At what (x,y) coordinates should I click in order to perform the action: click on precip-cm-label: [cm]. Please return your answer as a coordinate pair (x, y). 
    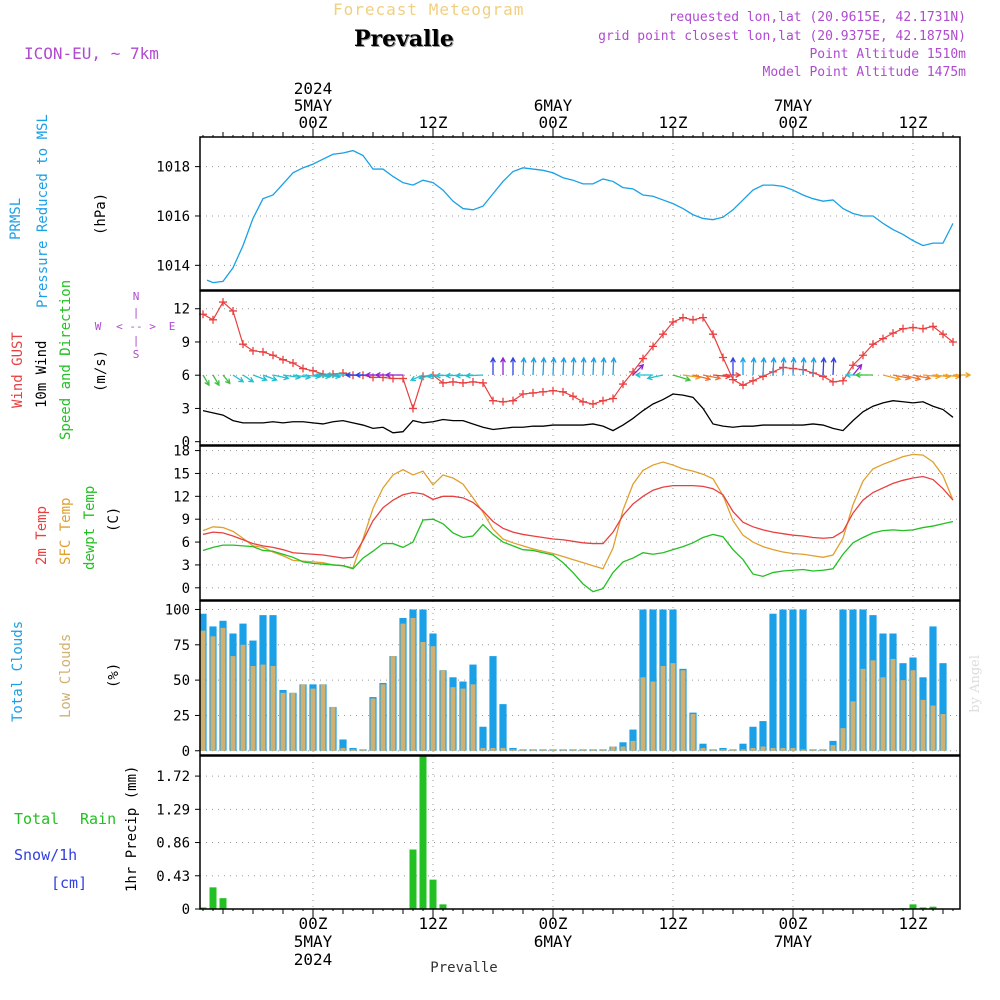
    Looking at the image, I should click on (69, 883).